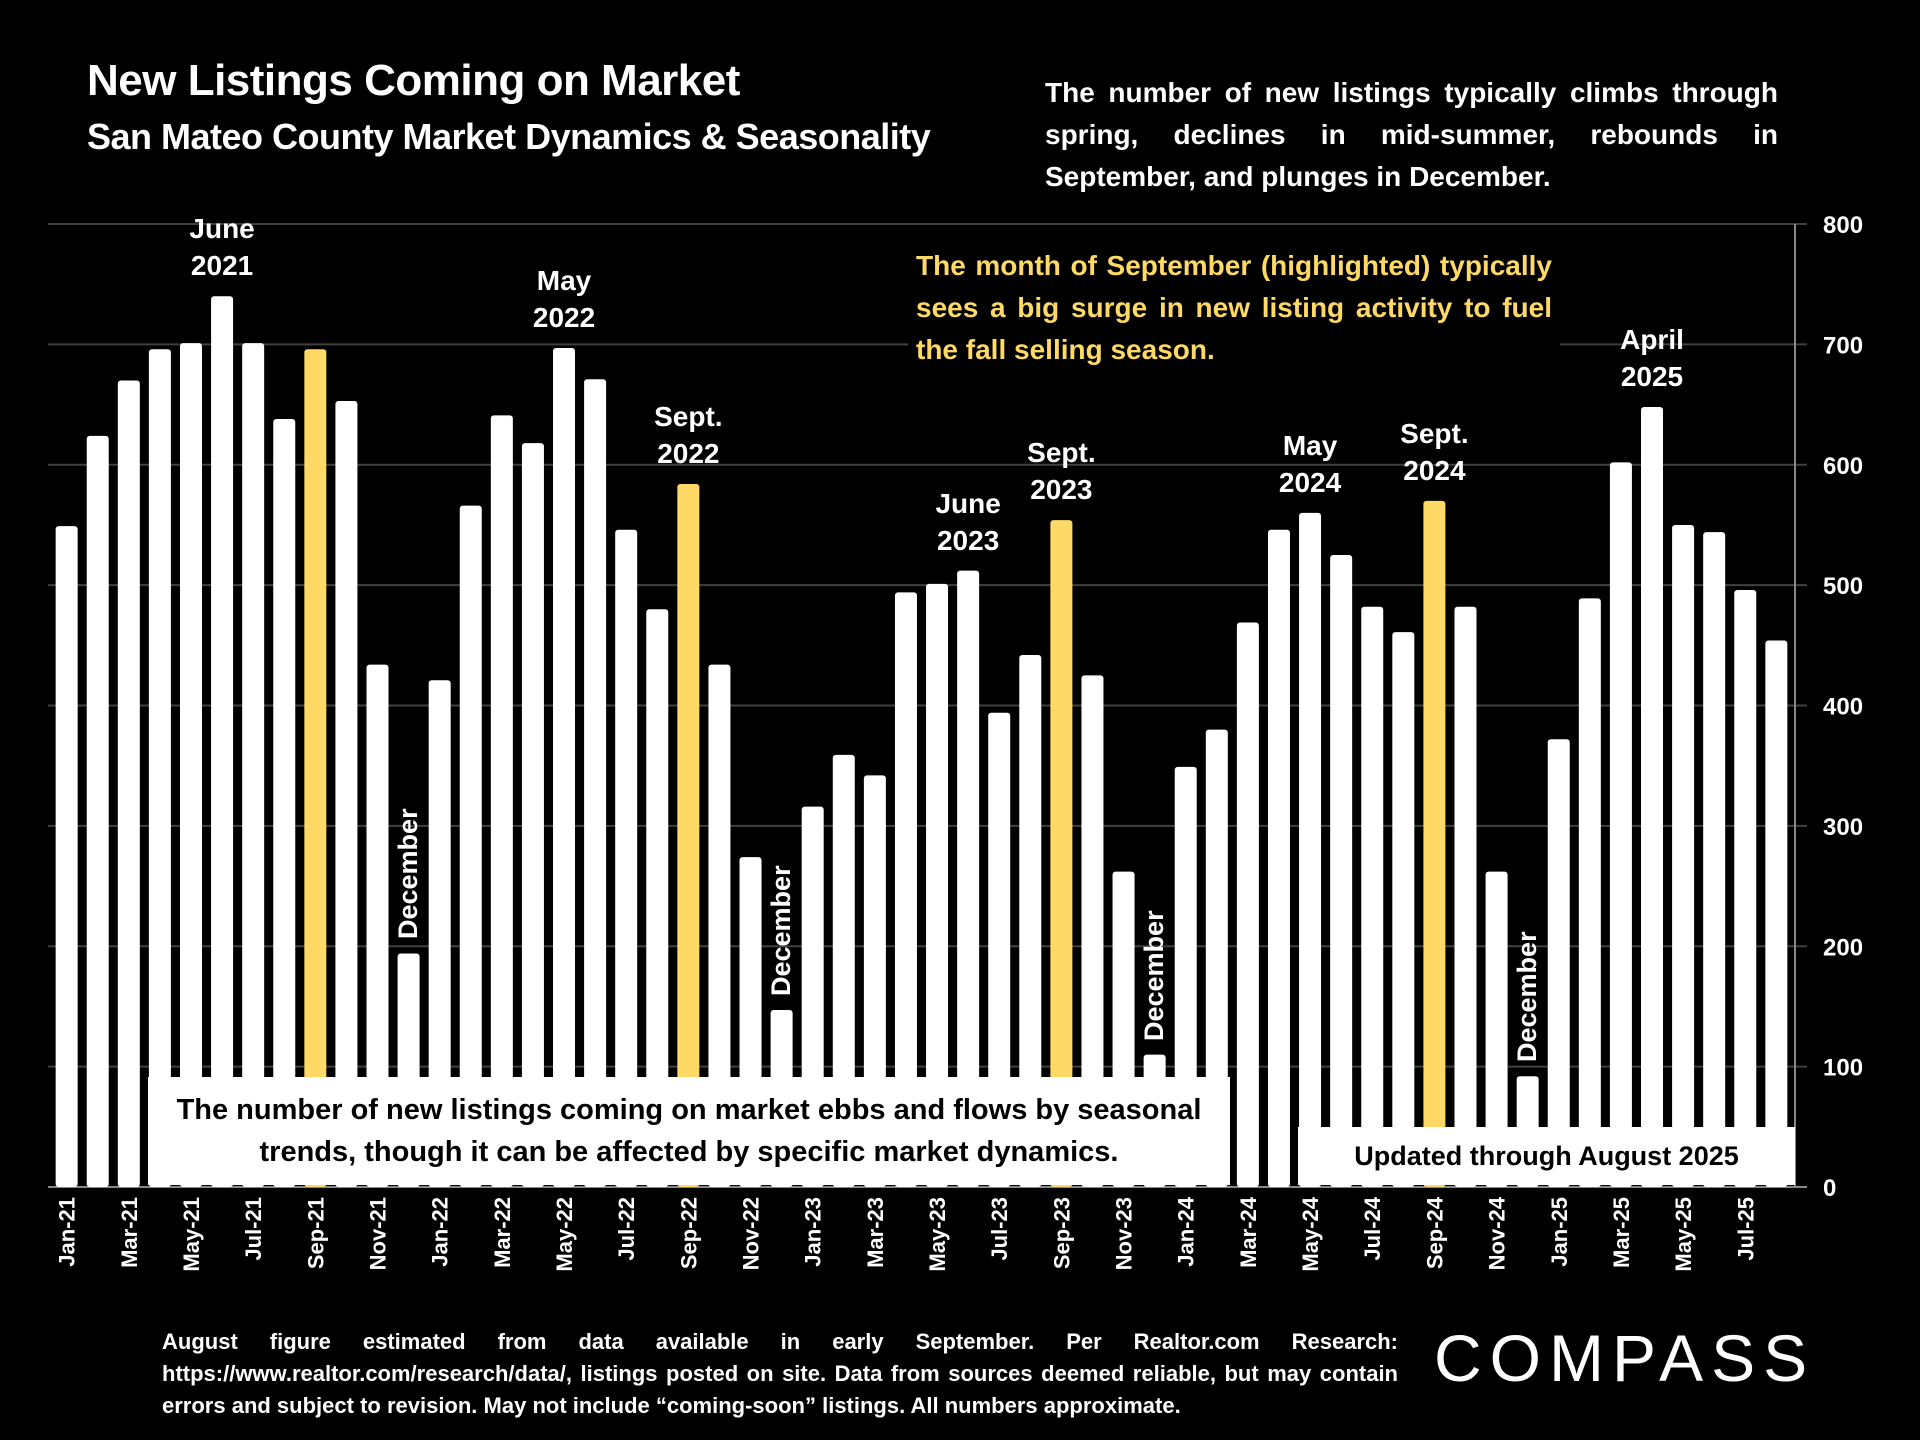 The width and height of the screenshot is (1920, 1440). Describe the element at coordinates (1843, 827) in the screenshot. I see `y-tick-label: 300` at that location.